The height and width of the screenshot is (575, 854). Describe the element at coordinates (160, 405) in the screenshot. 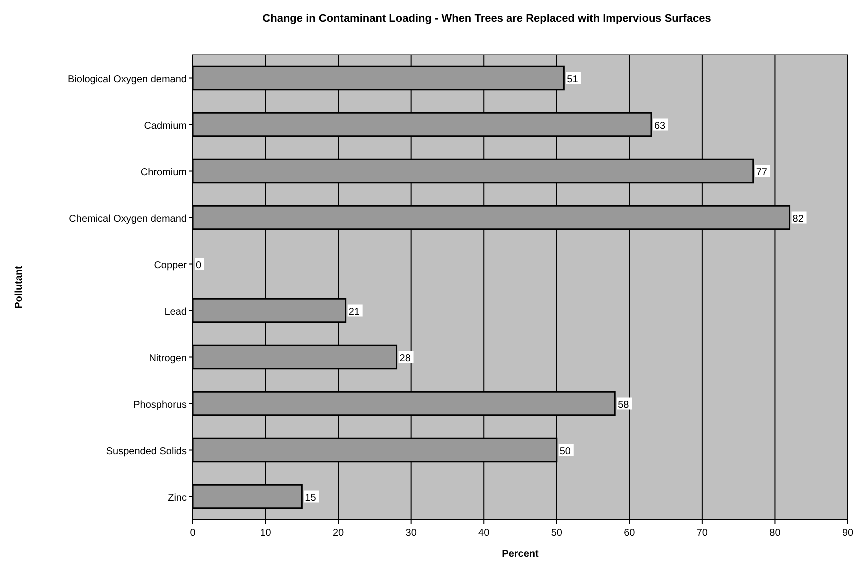

I see `y-tick-label: Phosphorus` at that location.